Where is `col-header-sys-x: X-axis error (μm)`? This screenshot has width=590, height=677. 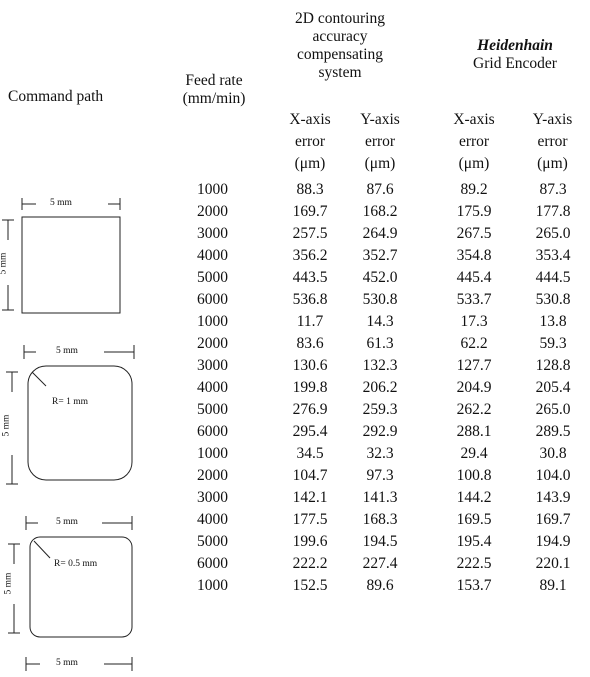
col-header-sys-x: X-axis error (μm) is located at coordinates (310, 142).